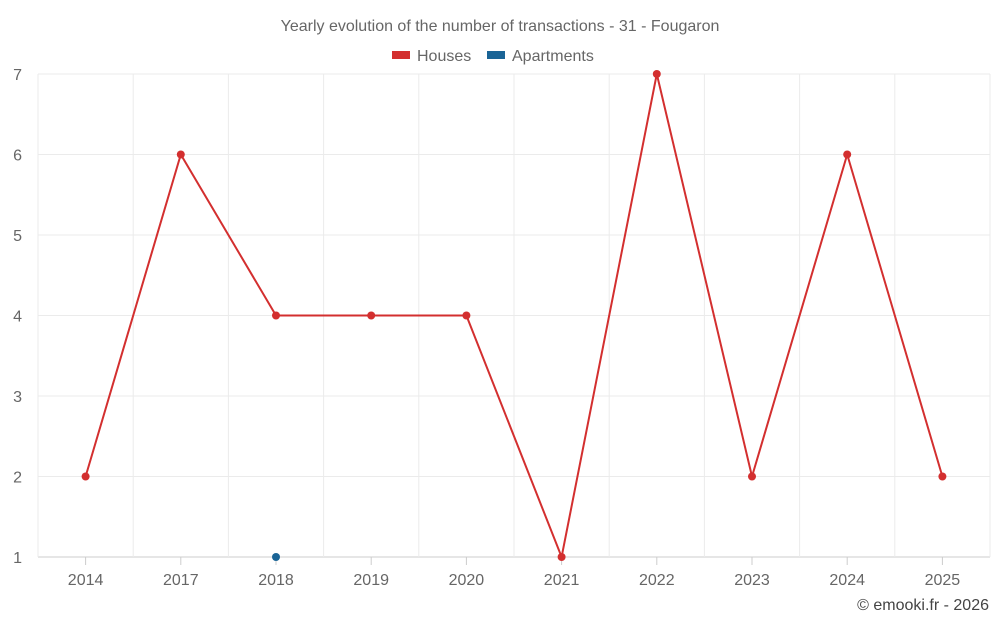 The width and height of the screenshot is (1000, 625). Describe the element at coordinates (371, 580) in the screenshot. I see `x-tick-label: 2019` at that location.